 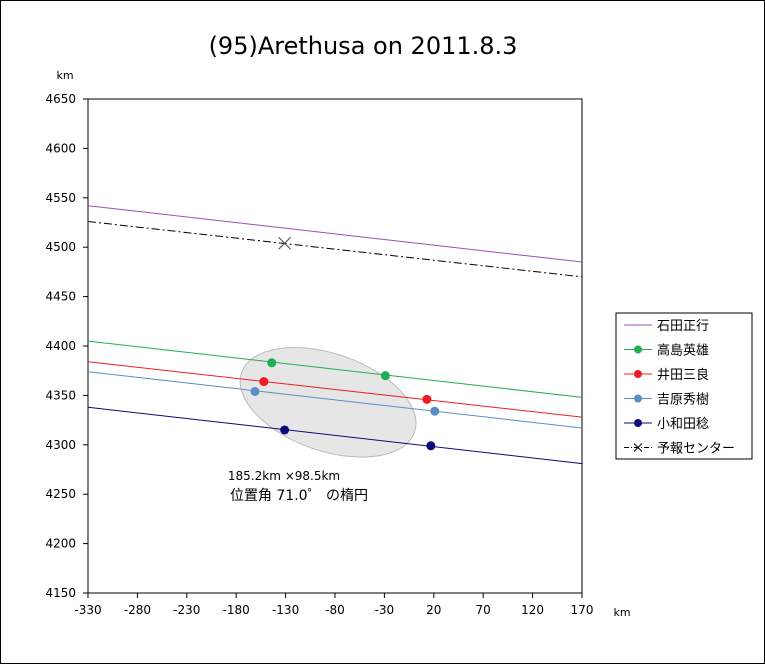 I want to click on x-tick-label-2: -230, so click(x=186, y=610).